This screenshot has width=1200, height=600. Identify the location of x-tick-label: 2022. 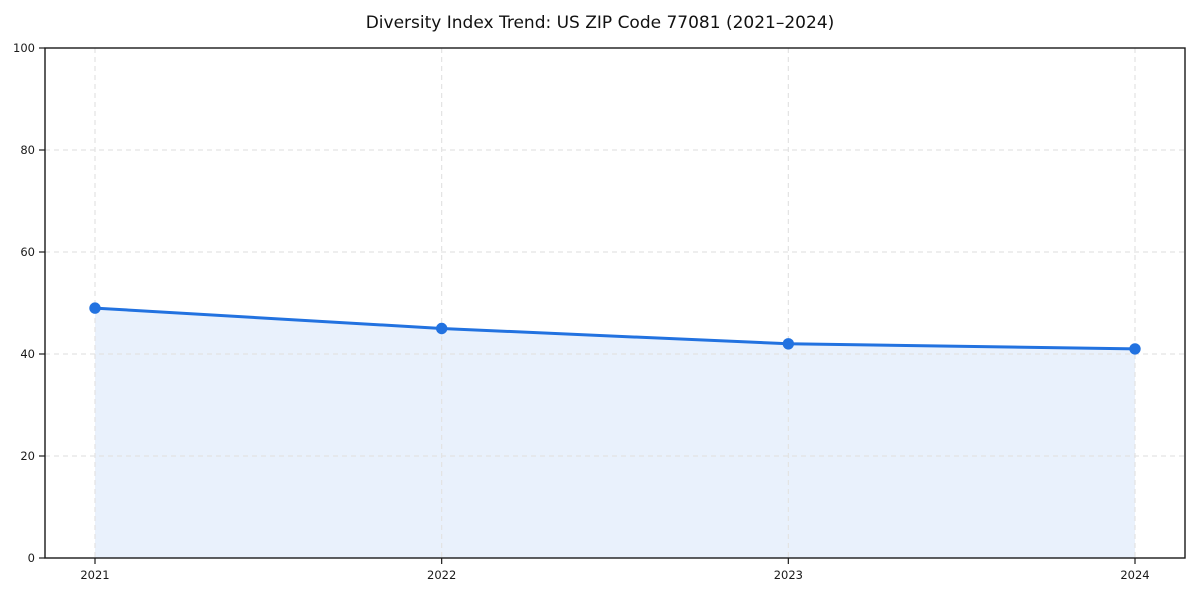
(441, 575).